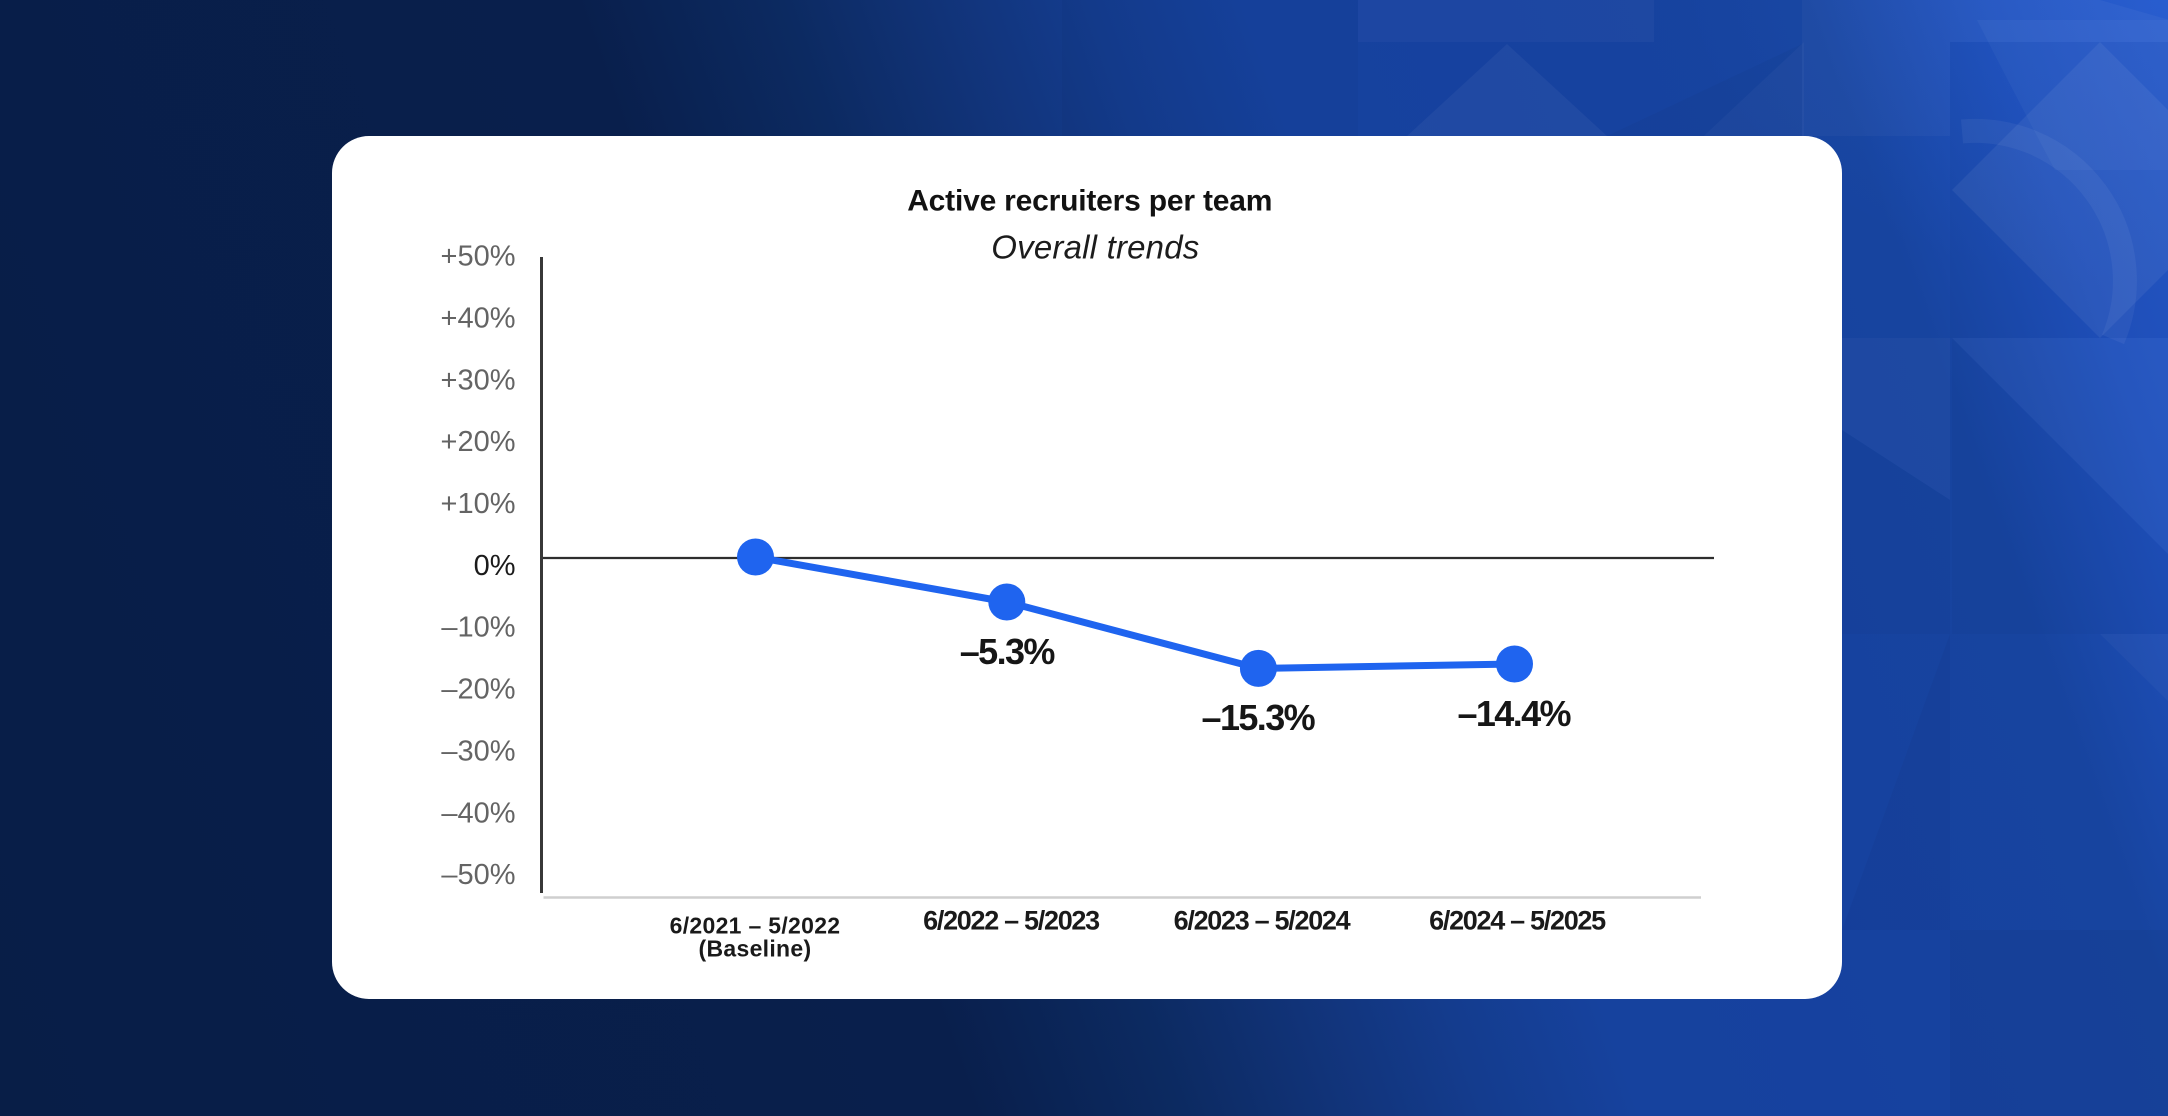  I want to click on svg-text: 0%, so click(495, 566).